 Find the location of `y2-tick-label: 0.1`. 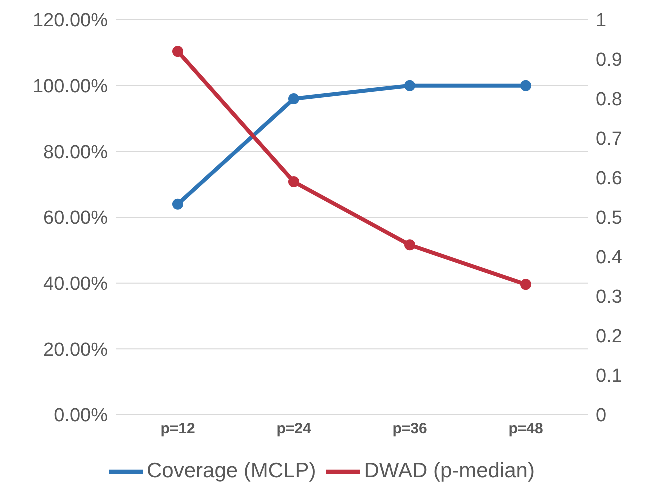

y2-tick-label: 0.1 is located at coordinates (609, 377).